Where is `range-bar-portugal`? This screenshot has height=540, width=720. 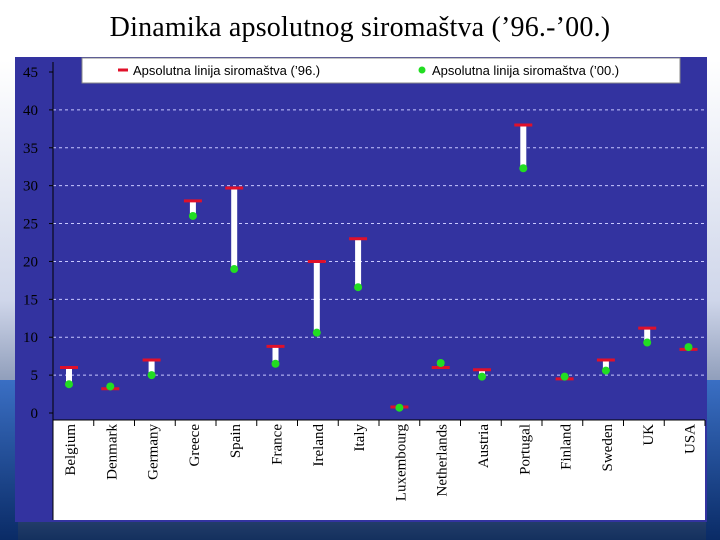
range-bar-portugal is located at coordinates (523, 147).